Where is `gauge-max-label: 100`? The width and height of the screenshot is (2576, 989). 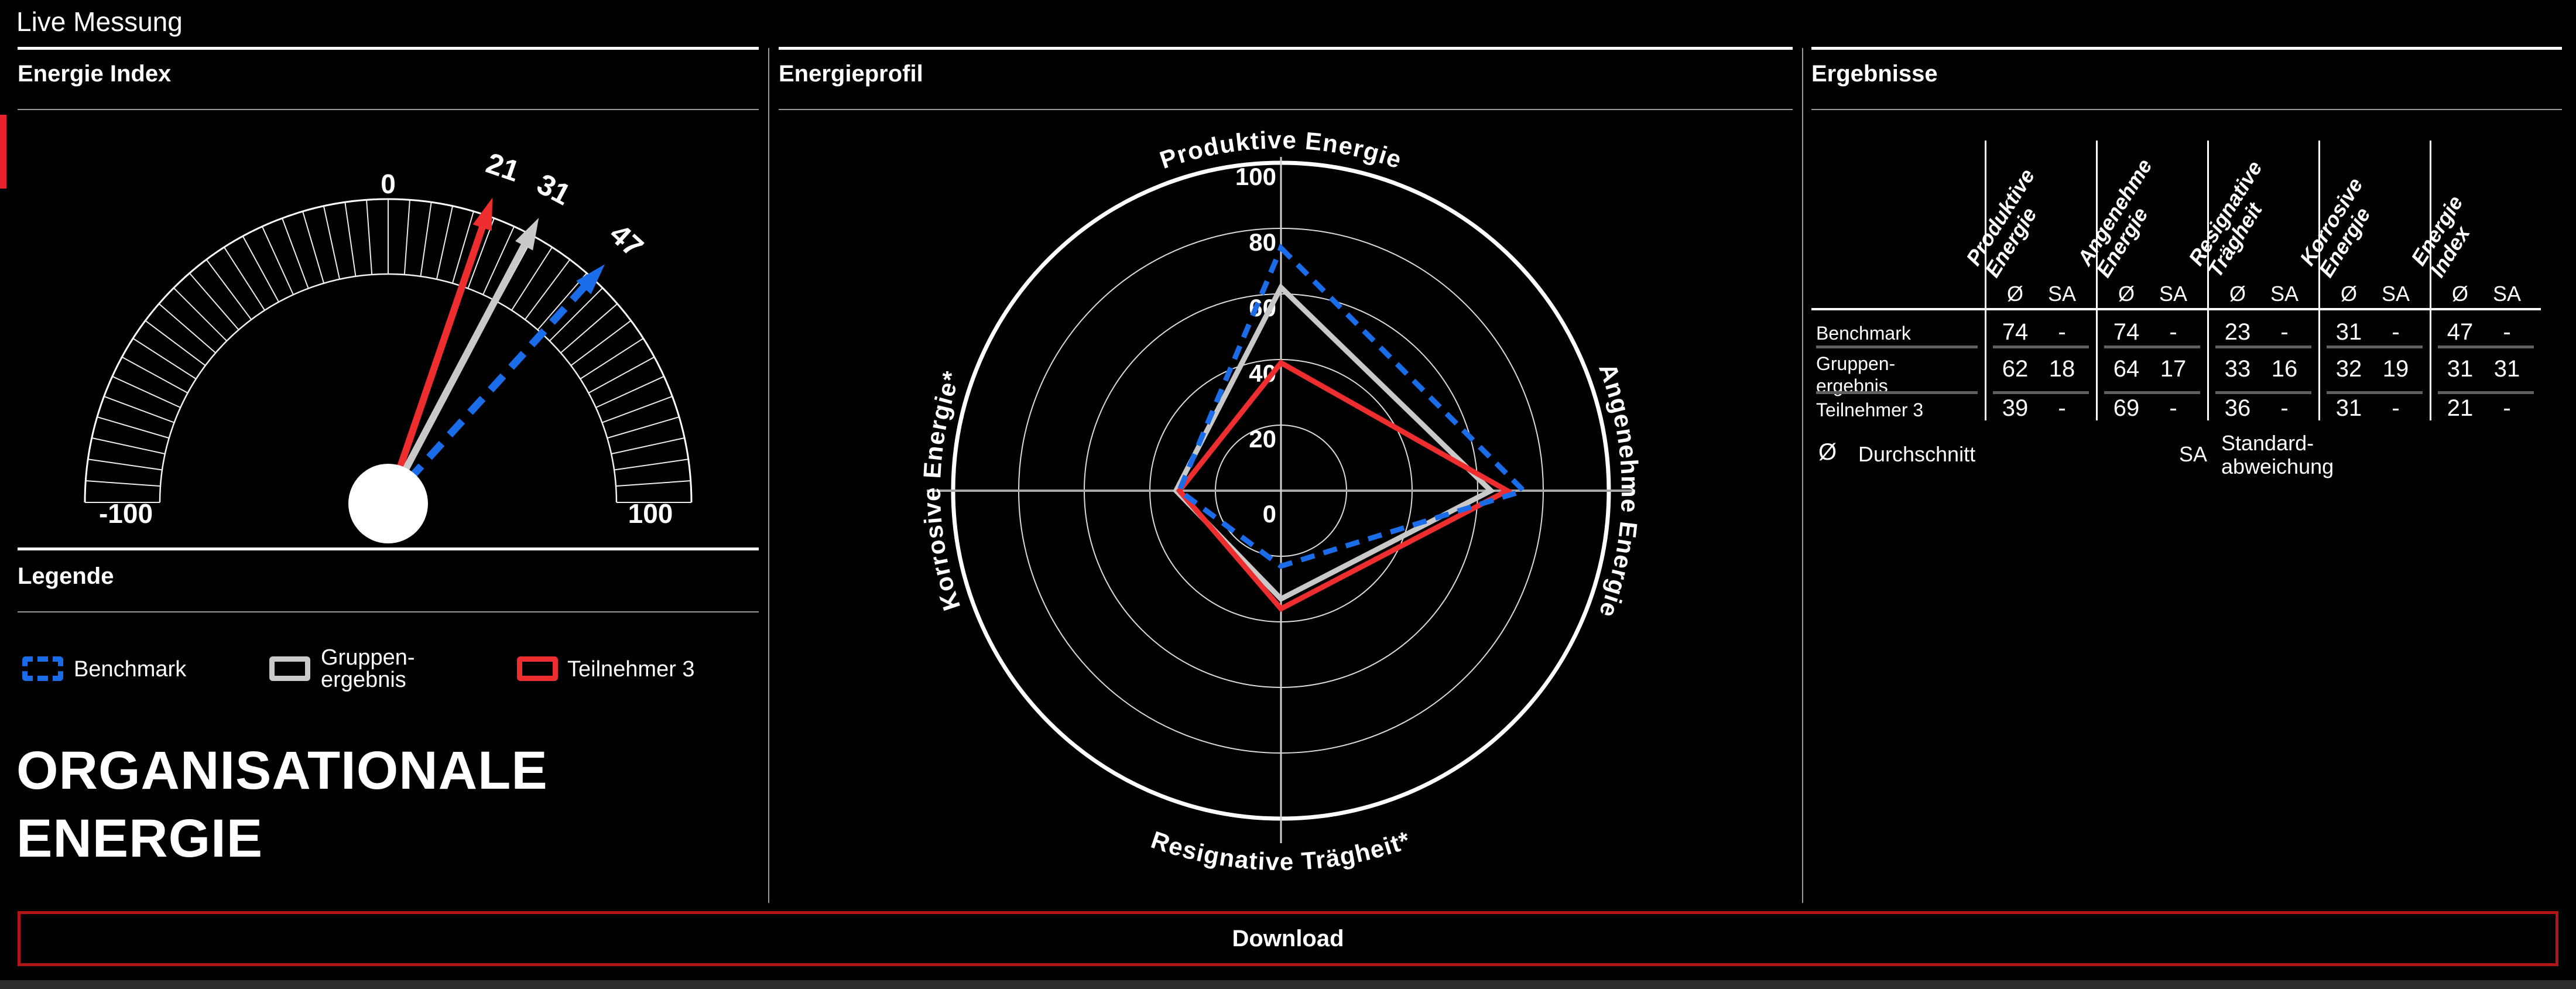
gauge-max-label: 100 is located at coordinates (650, 513).